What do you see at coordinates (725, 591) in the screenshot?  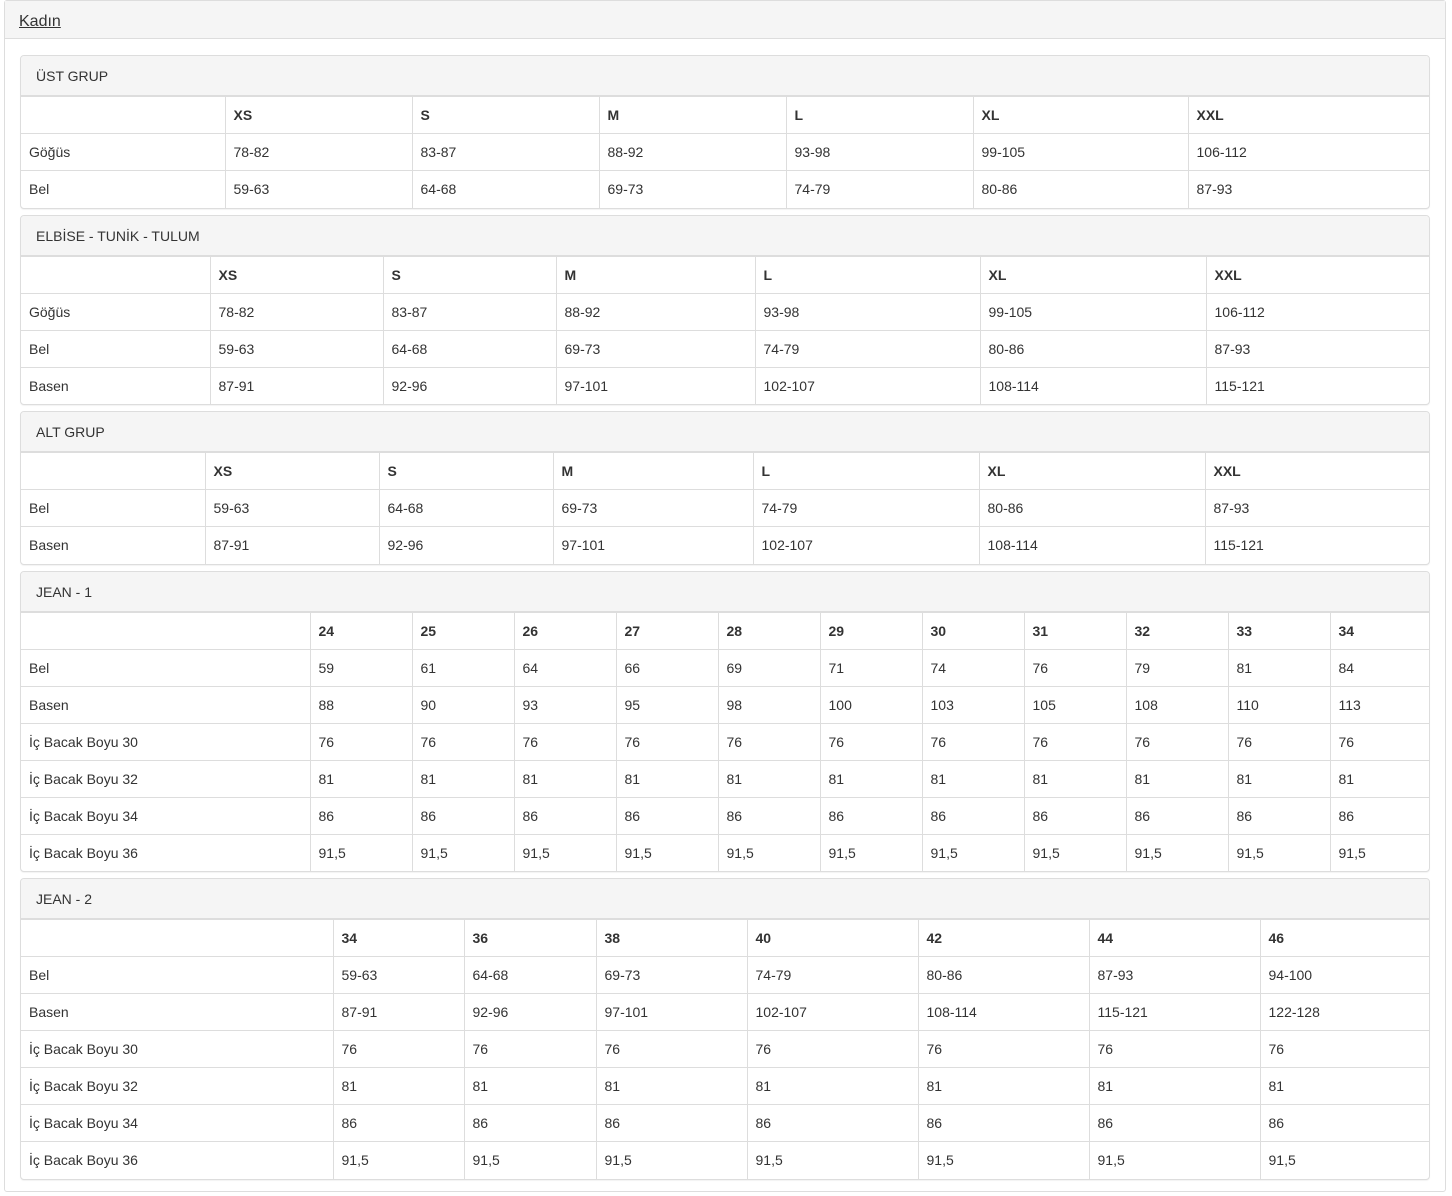 I see `section-title: JEAN - 1` at bounding box center [725, 591].